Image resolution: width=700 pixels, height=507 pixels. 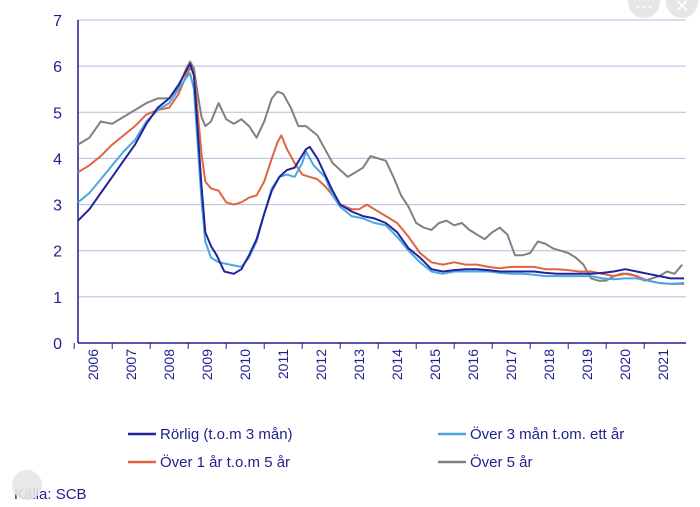 I want to click on x-tick-label: 2006, so click(x=93, y=364).